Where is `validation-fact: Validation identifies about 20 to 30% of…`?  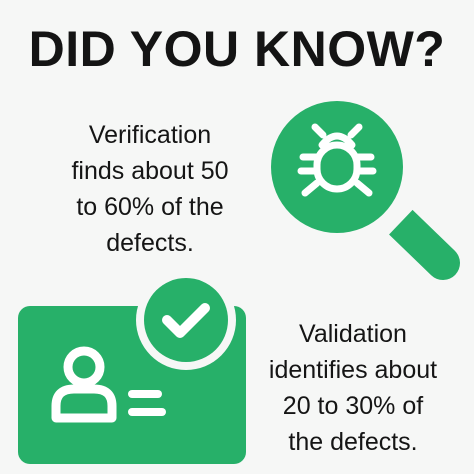 validation-fact: Validation identifies about 20 to 30% of… is located at coordinates (353, 388).